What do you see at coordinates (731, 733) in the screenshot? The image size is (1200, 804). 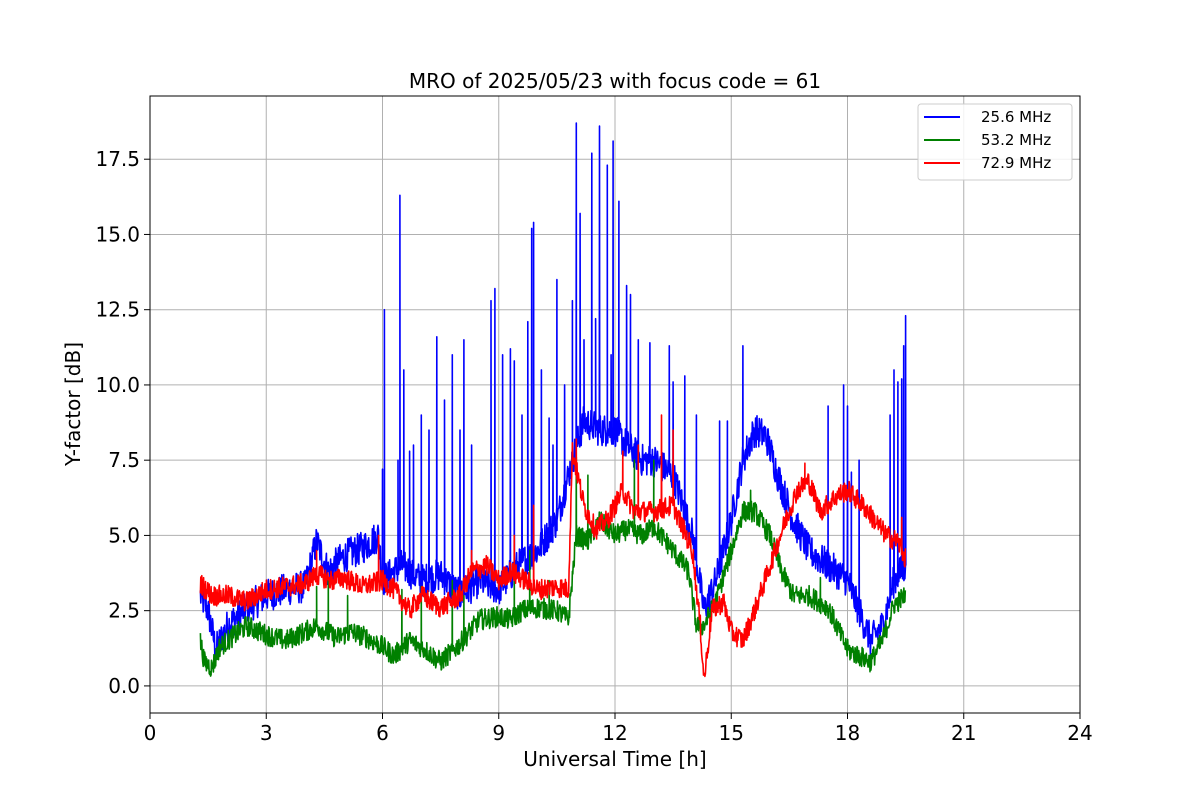 I see `x-tick-label: 15` at bounding box center [731, 733].